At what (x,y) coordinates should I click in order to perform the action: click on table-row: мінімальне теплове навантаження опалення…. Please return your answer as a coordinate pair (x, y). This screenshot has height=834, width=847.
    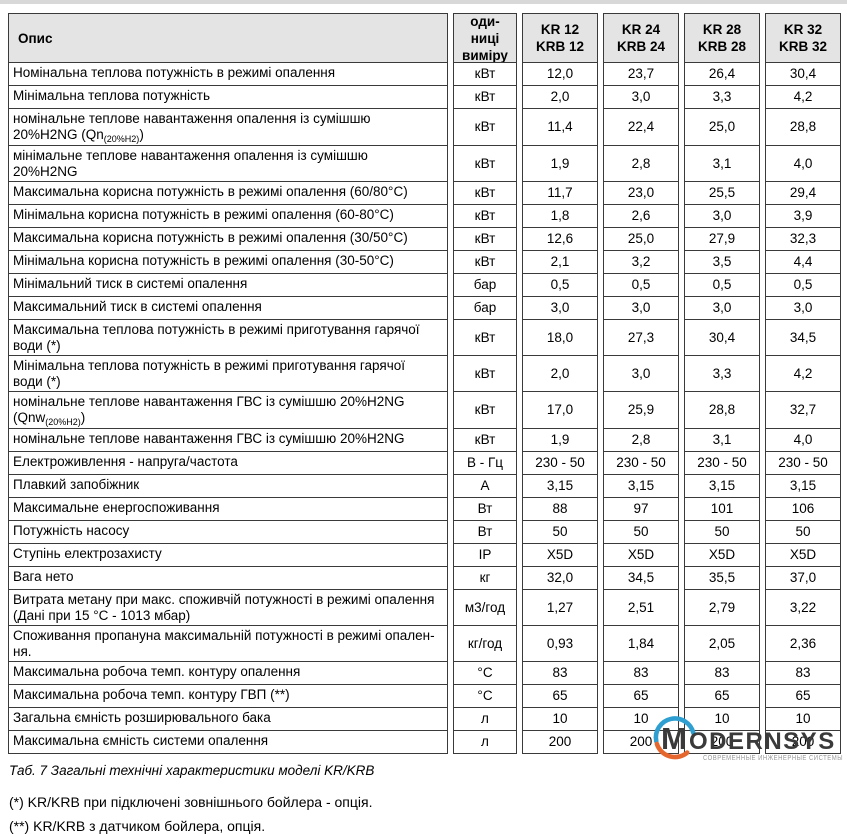
    Looking at the image, I should click on (424, 163).